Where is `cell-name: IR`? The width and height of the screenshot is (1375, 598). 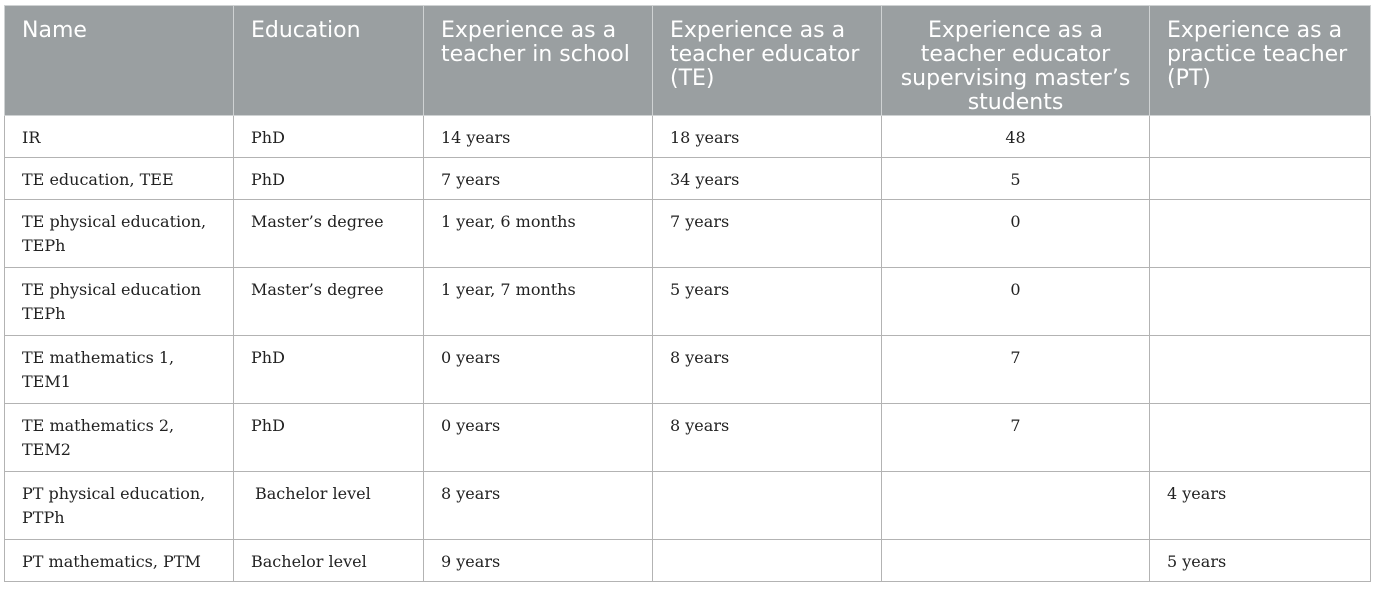 cell-name: IR is located at coordinates (119, 136).